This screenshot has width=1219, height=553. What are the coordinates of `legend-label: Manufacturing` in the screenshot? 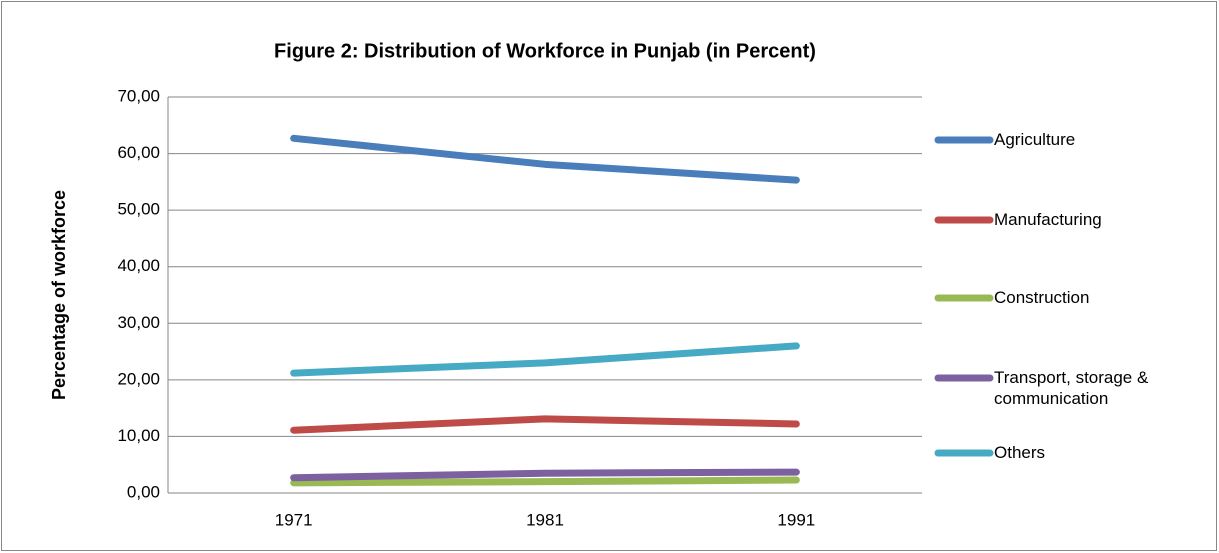 It's located at (1048, 219).